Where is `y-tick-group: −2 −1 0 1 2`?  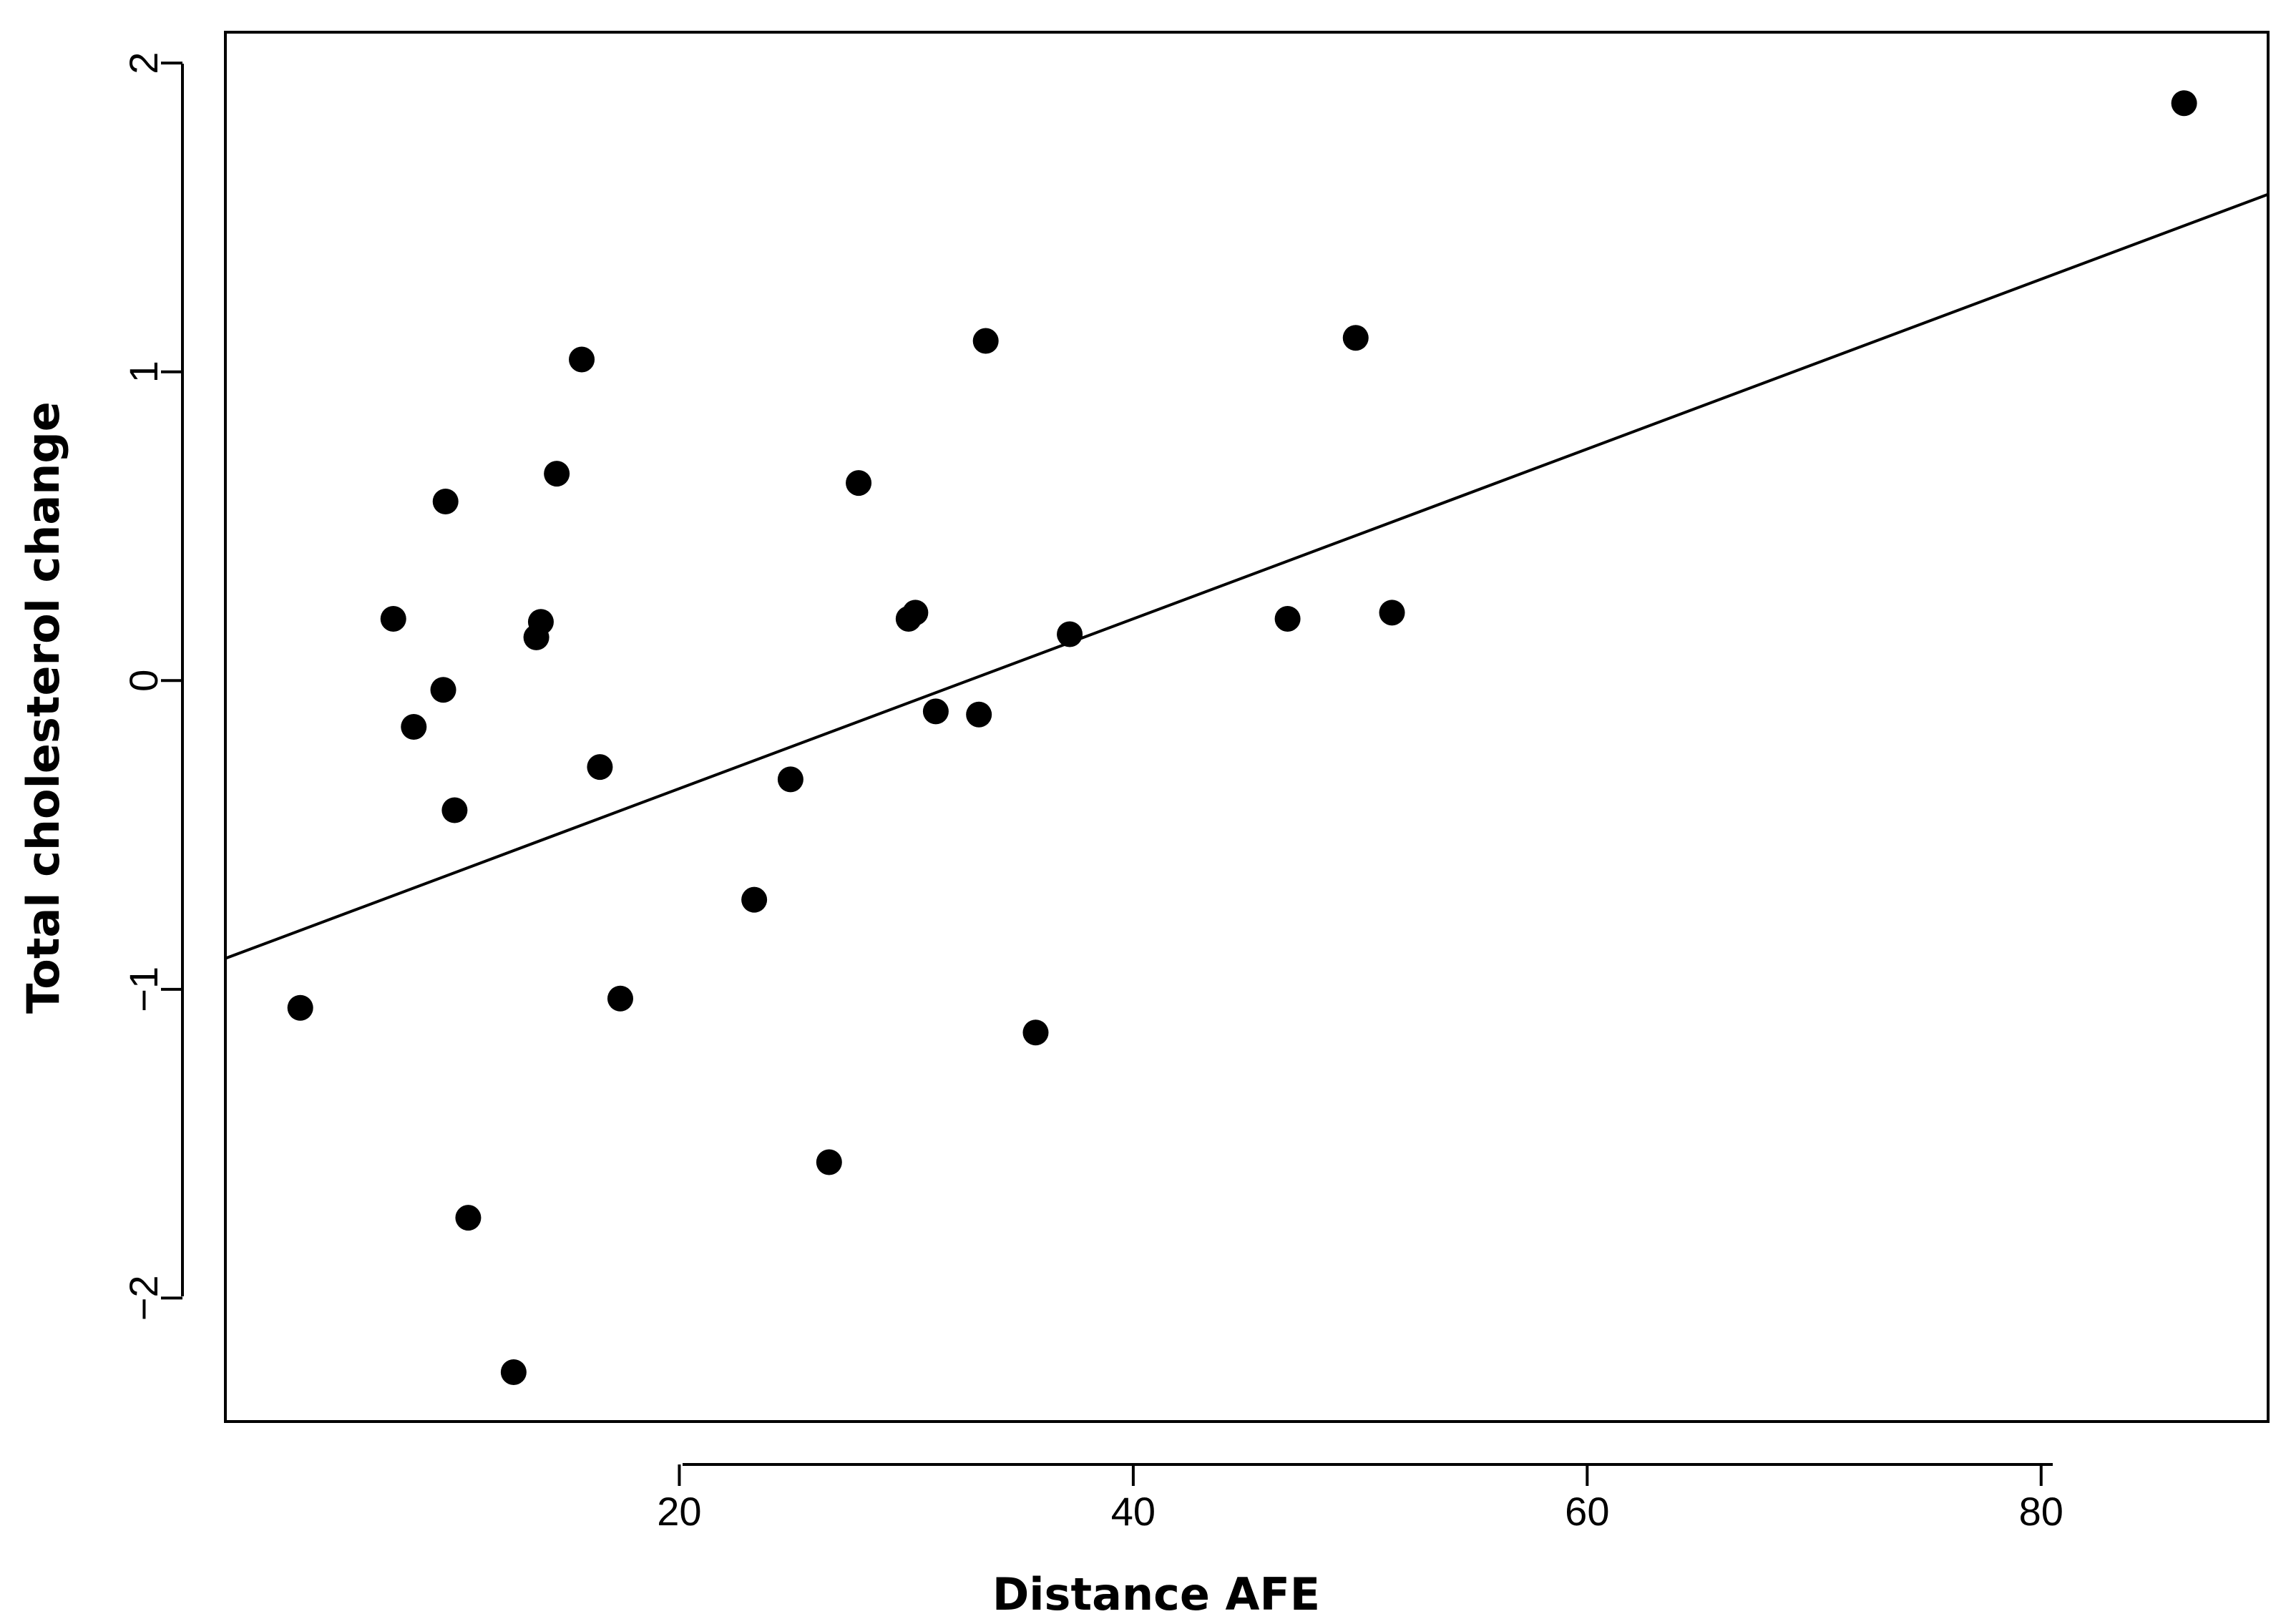 y-tick-group: −2 −1 0 1 2 is located at coordinates (151, 686).